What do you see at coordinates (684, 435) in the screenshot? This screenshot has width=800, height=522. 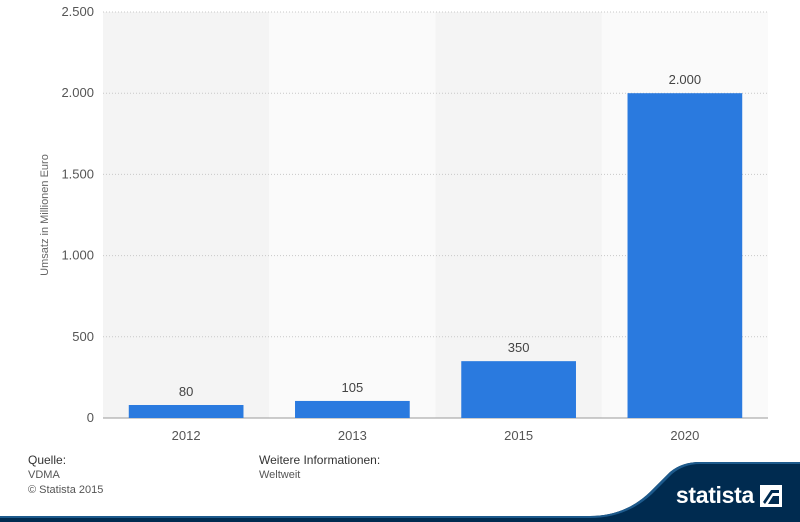 I see `x-tick-2020: 2020` at bounding box center [684, 435].